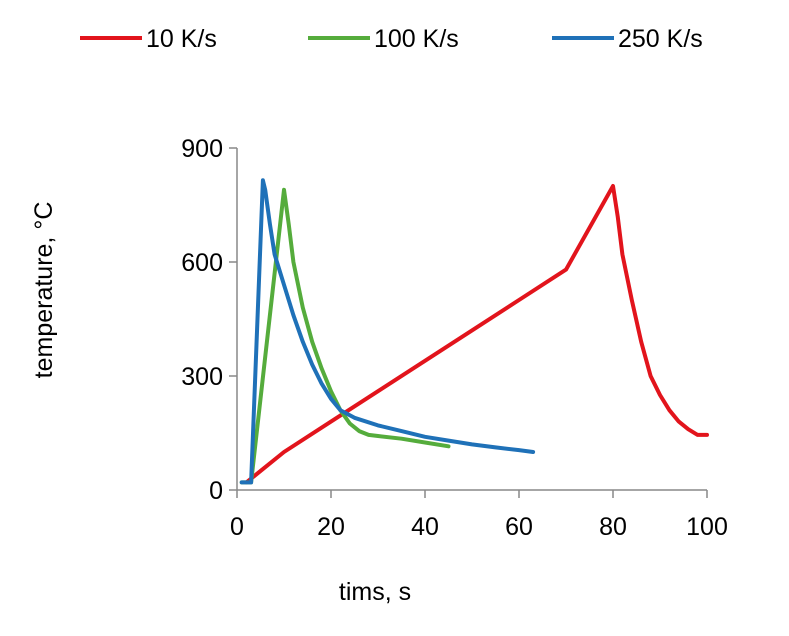 The image size is (789, 636). What do you see at coordinates (237, 527) in the screenshot?
I see `x-tick-label: 0` at bounding box center [237, 527].